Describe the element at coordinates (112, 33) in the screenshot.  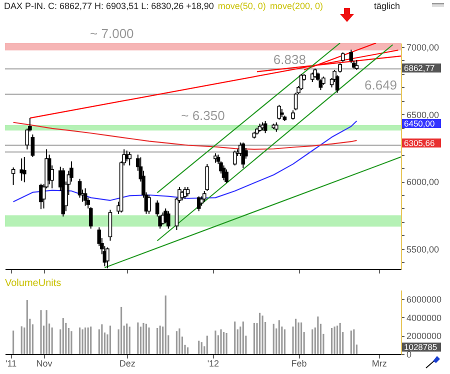
I see `band-label: ~ 7.000` at that location.